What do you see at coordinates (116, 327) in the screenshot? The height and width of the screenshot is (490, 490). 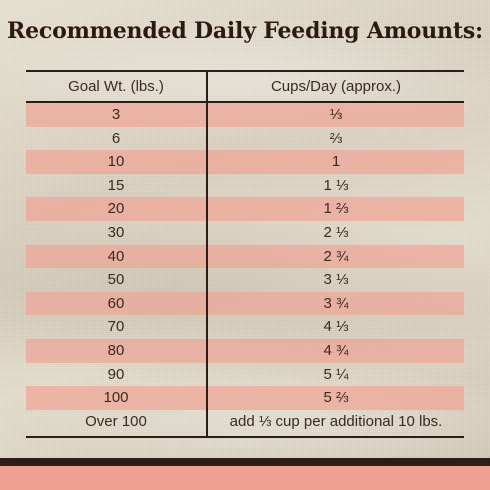 I see `goal-weight-cell: 70` at bounding box center [116, 327].